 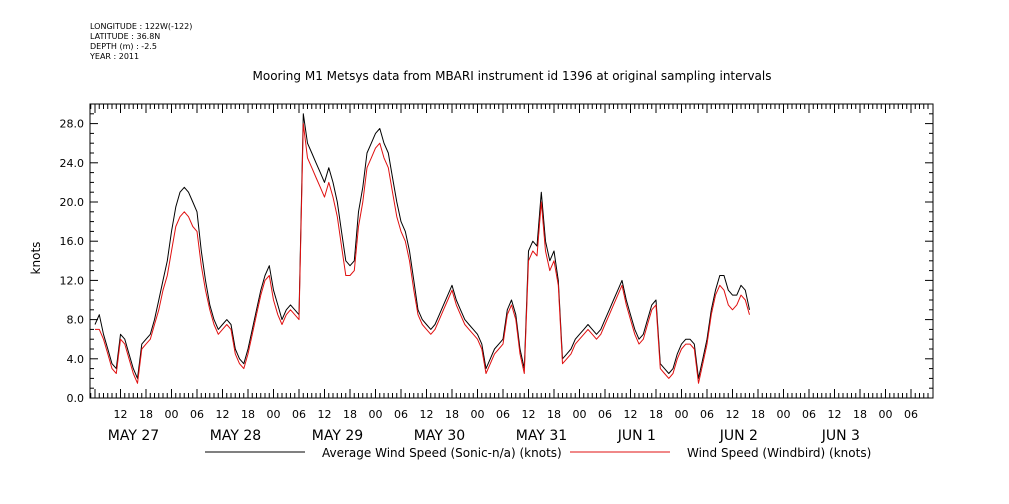 What do you see at coordinates (541, 436) in the screenshot?
I see `x-day-label: MAY 31` at bounding box center [541, 436].